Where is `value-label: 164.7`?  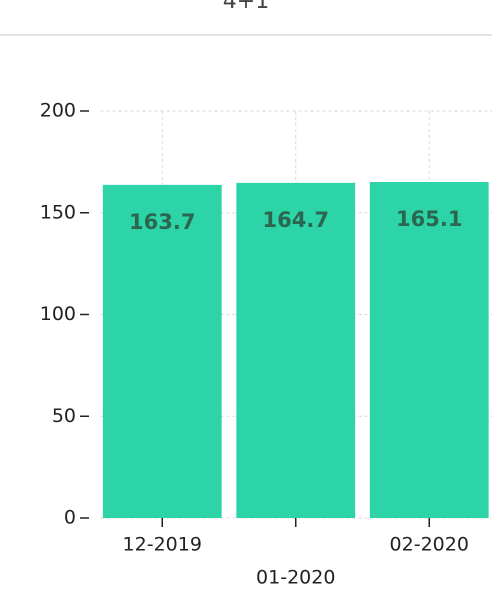 value-label: 164.7 is located at coordinates (296, 220).